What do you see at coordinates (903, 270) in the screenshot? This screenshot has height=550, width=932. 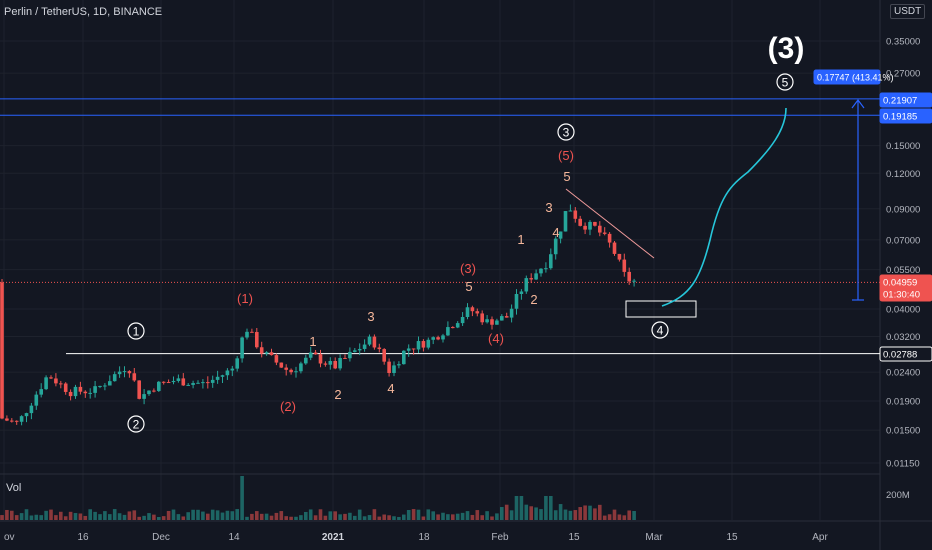 I see `y-tick-label: 0.05500` at bounding box center [903, 270].